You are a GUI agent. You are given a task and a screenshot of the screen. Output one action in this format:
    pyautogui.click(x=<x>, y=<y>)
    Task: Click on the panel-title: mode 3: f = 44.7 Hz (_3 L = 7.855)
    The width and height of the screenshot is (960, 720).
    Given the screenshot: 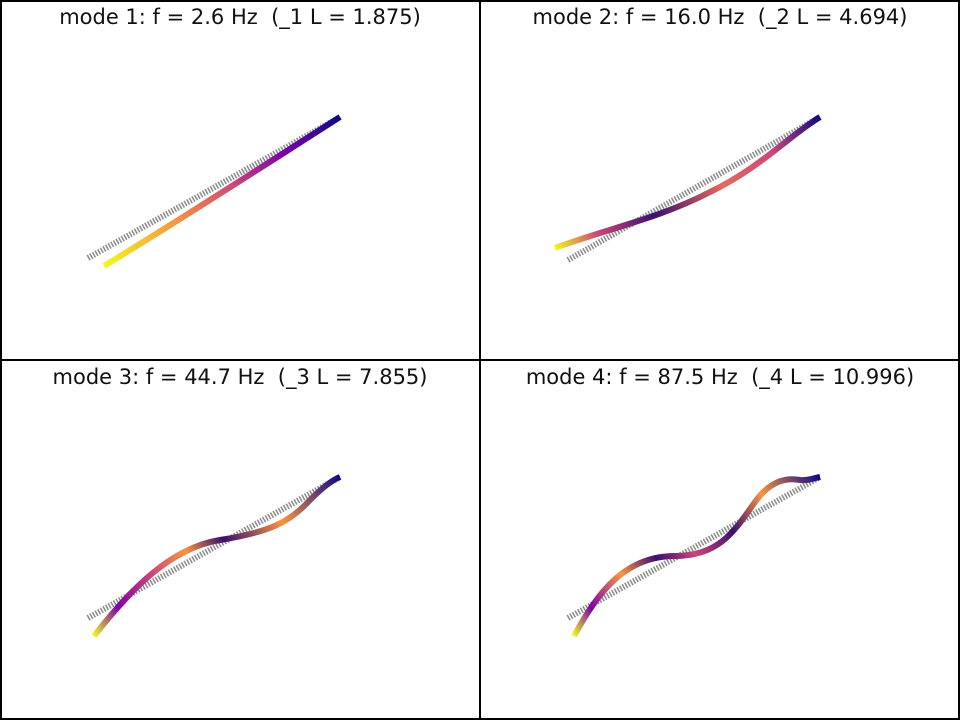 What is the action you would take?
    pyautogui.click(x=240, y=377)
    